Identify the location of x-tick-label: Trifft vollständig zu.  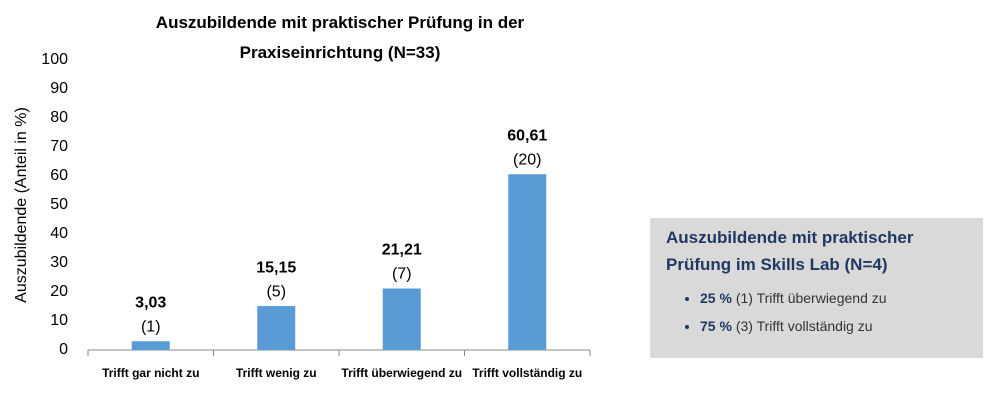
(527, 373).